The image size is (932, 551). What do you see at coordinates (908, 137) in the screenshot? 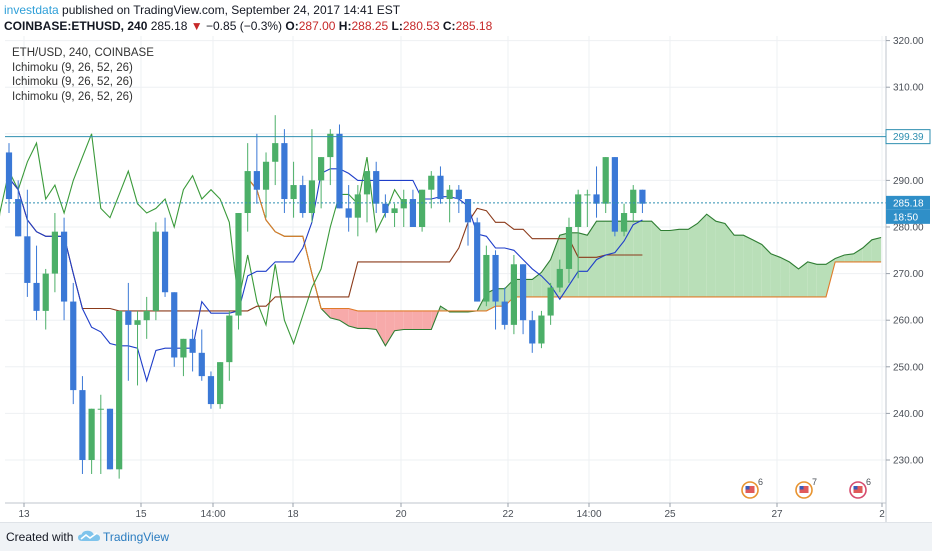
I see `horizontal-level-label: 299.39` at bounding box center [908, 137].